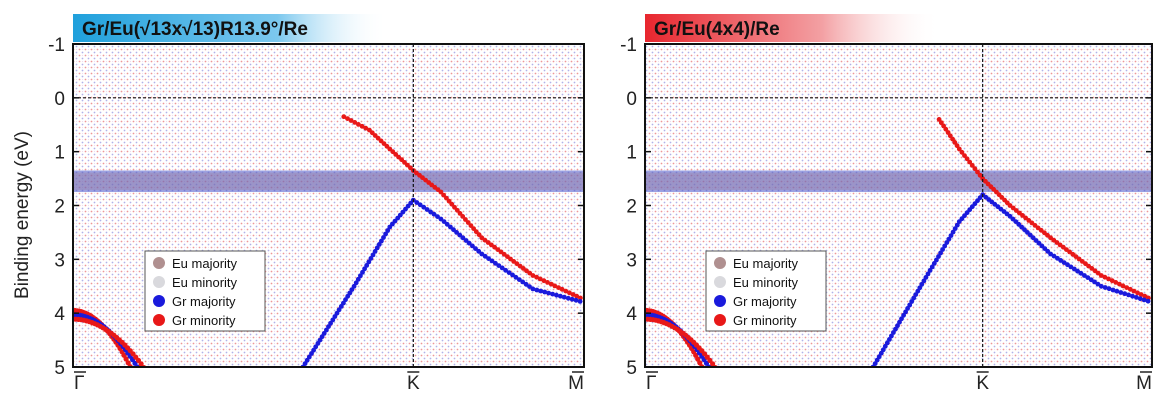 The height and width of the screenshot is (396, 1153). What do you see at coordinates (720, 282) in the screenshot?
I see `legend-marker-eu-minority` at bounding box center [720, 282].